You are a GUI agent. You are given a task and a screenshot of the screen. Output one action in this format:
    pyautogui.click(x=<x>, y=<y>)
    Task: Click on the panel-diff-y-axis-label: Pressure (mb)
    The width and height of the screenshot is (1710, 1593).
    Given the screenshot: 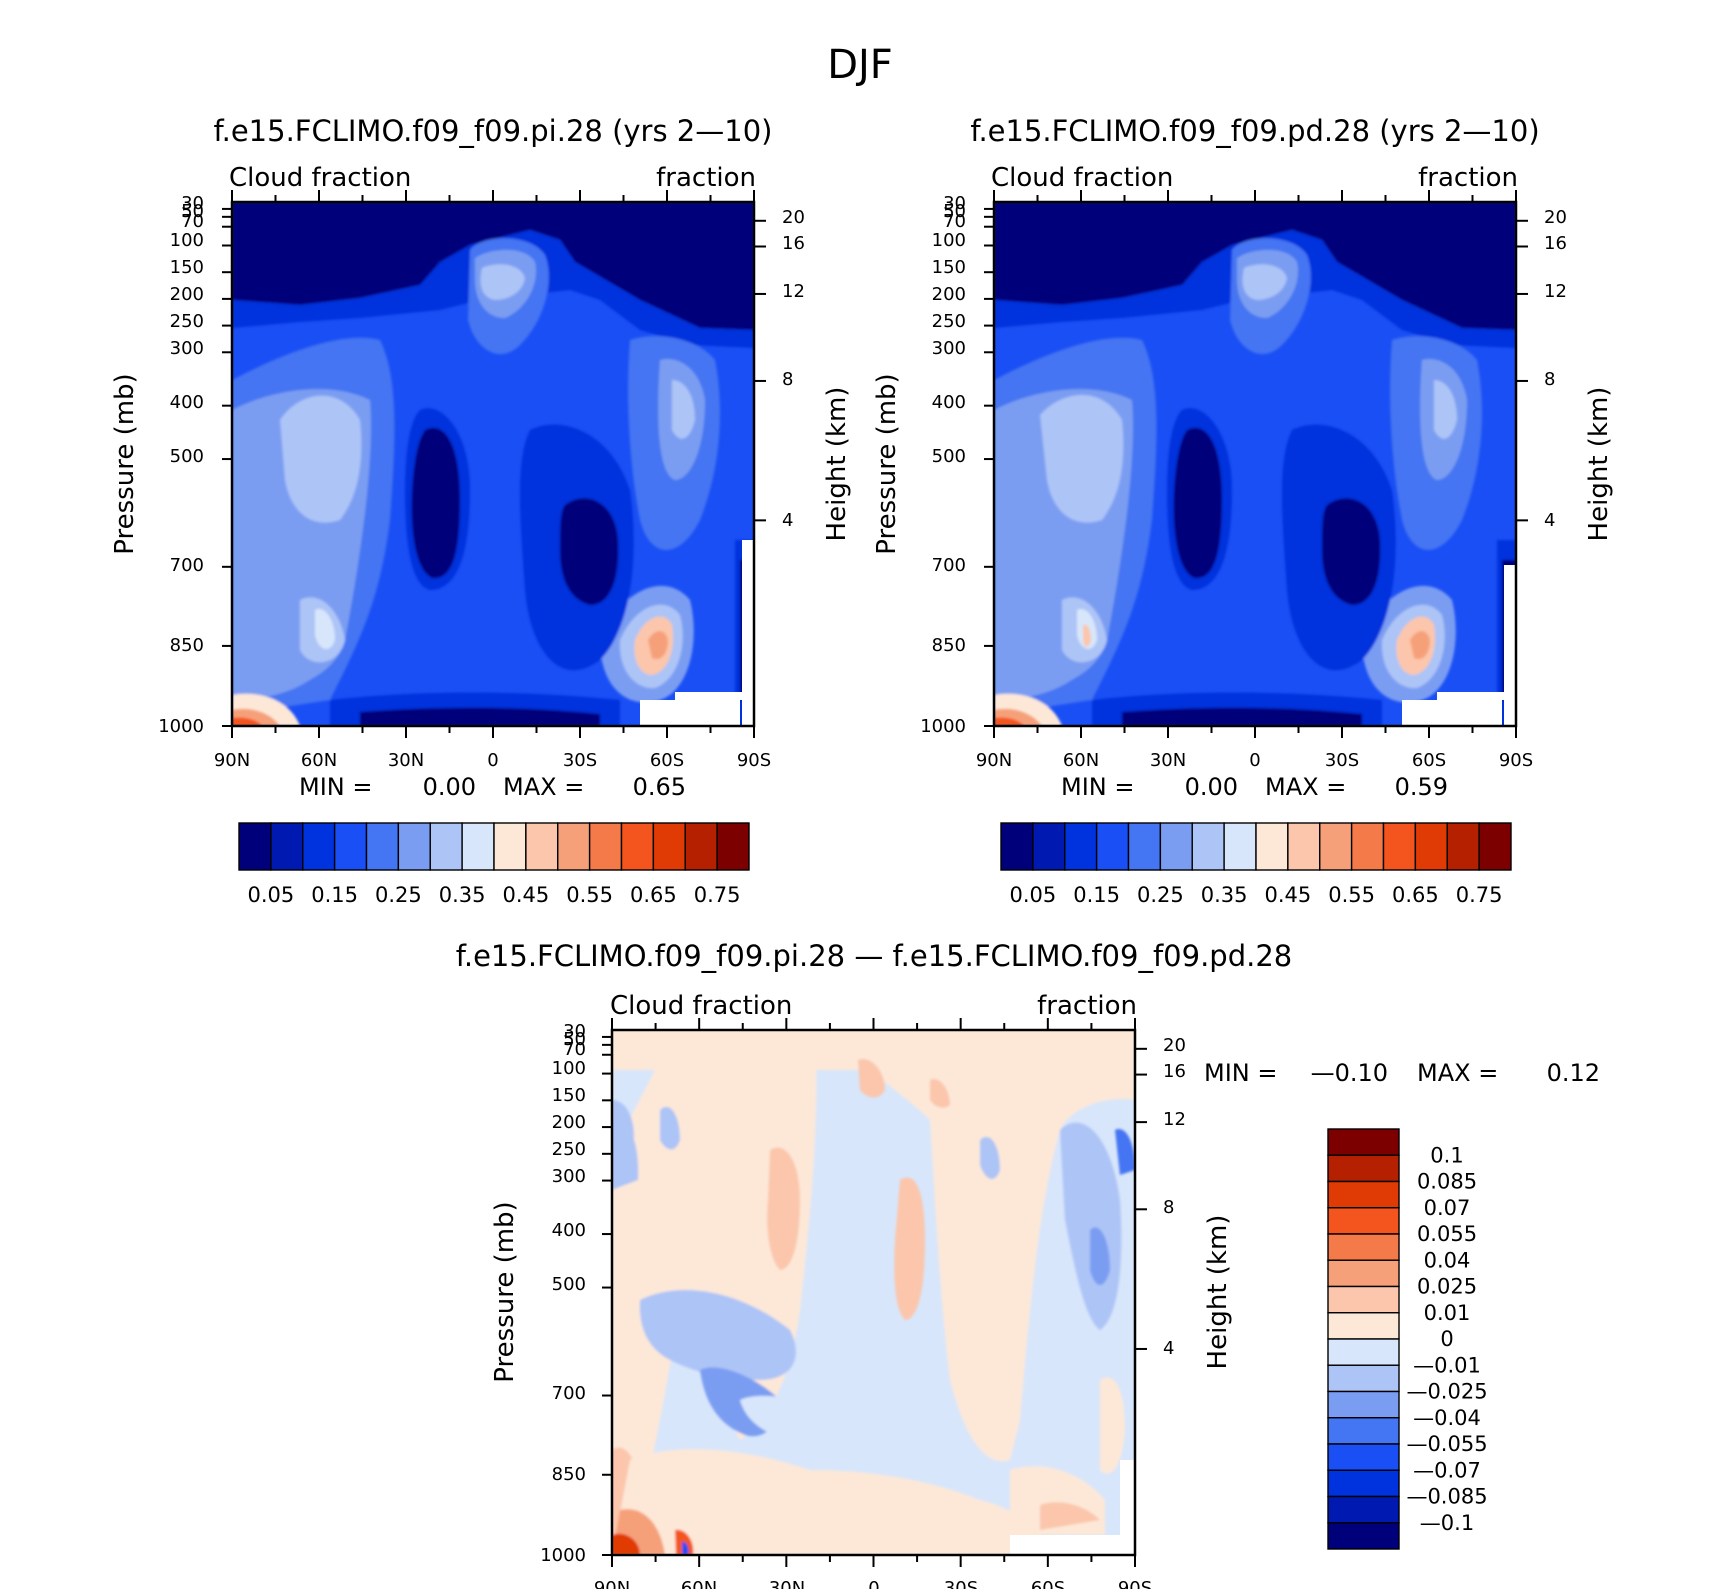 What is the action you would take?
    pyautogui.click(x=505, y=1291)
    